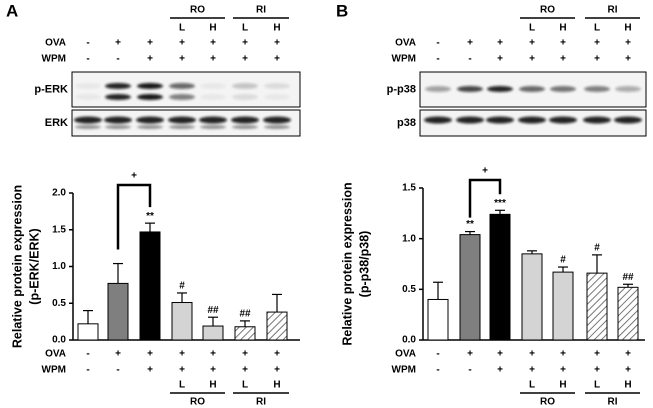 This screenshot has width=653, height=408. What do you see at coordinates (347, 263) in the screenshot?
I see `y-axis-label: Relative protein expression` at bounding box center [347, 263].